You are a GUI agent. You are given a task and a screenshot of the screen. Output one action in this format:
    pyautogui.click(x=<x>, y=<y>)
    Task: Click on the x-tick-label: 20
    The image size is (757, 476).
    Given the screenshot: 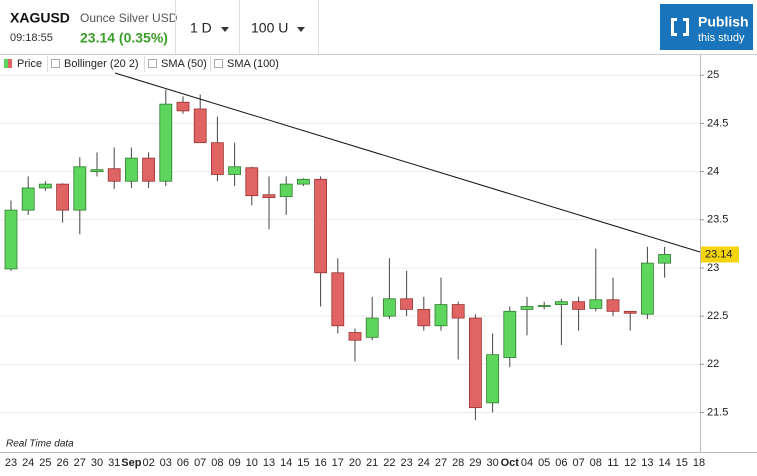 What is the action you would take?
    pyautogui.click(x=355, y=463)
    